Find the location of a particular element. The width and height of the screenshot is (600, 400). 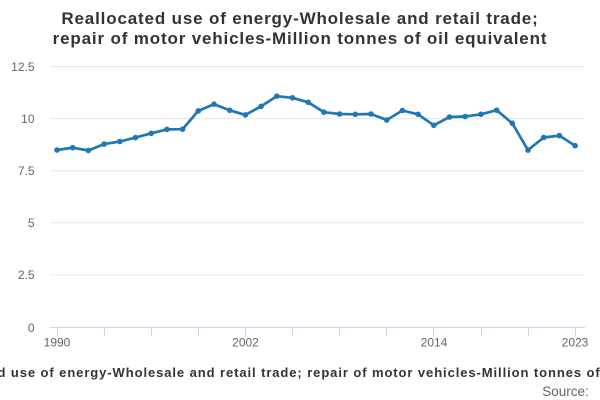

svg-text: 5 is located at coordinates (31, 223).